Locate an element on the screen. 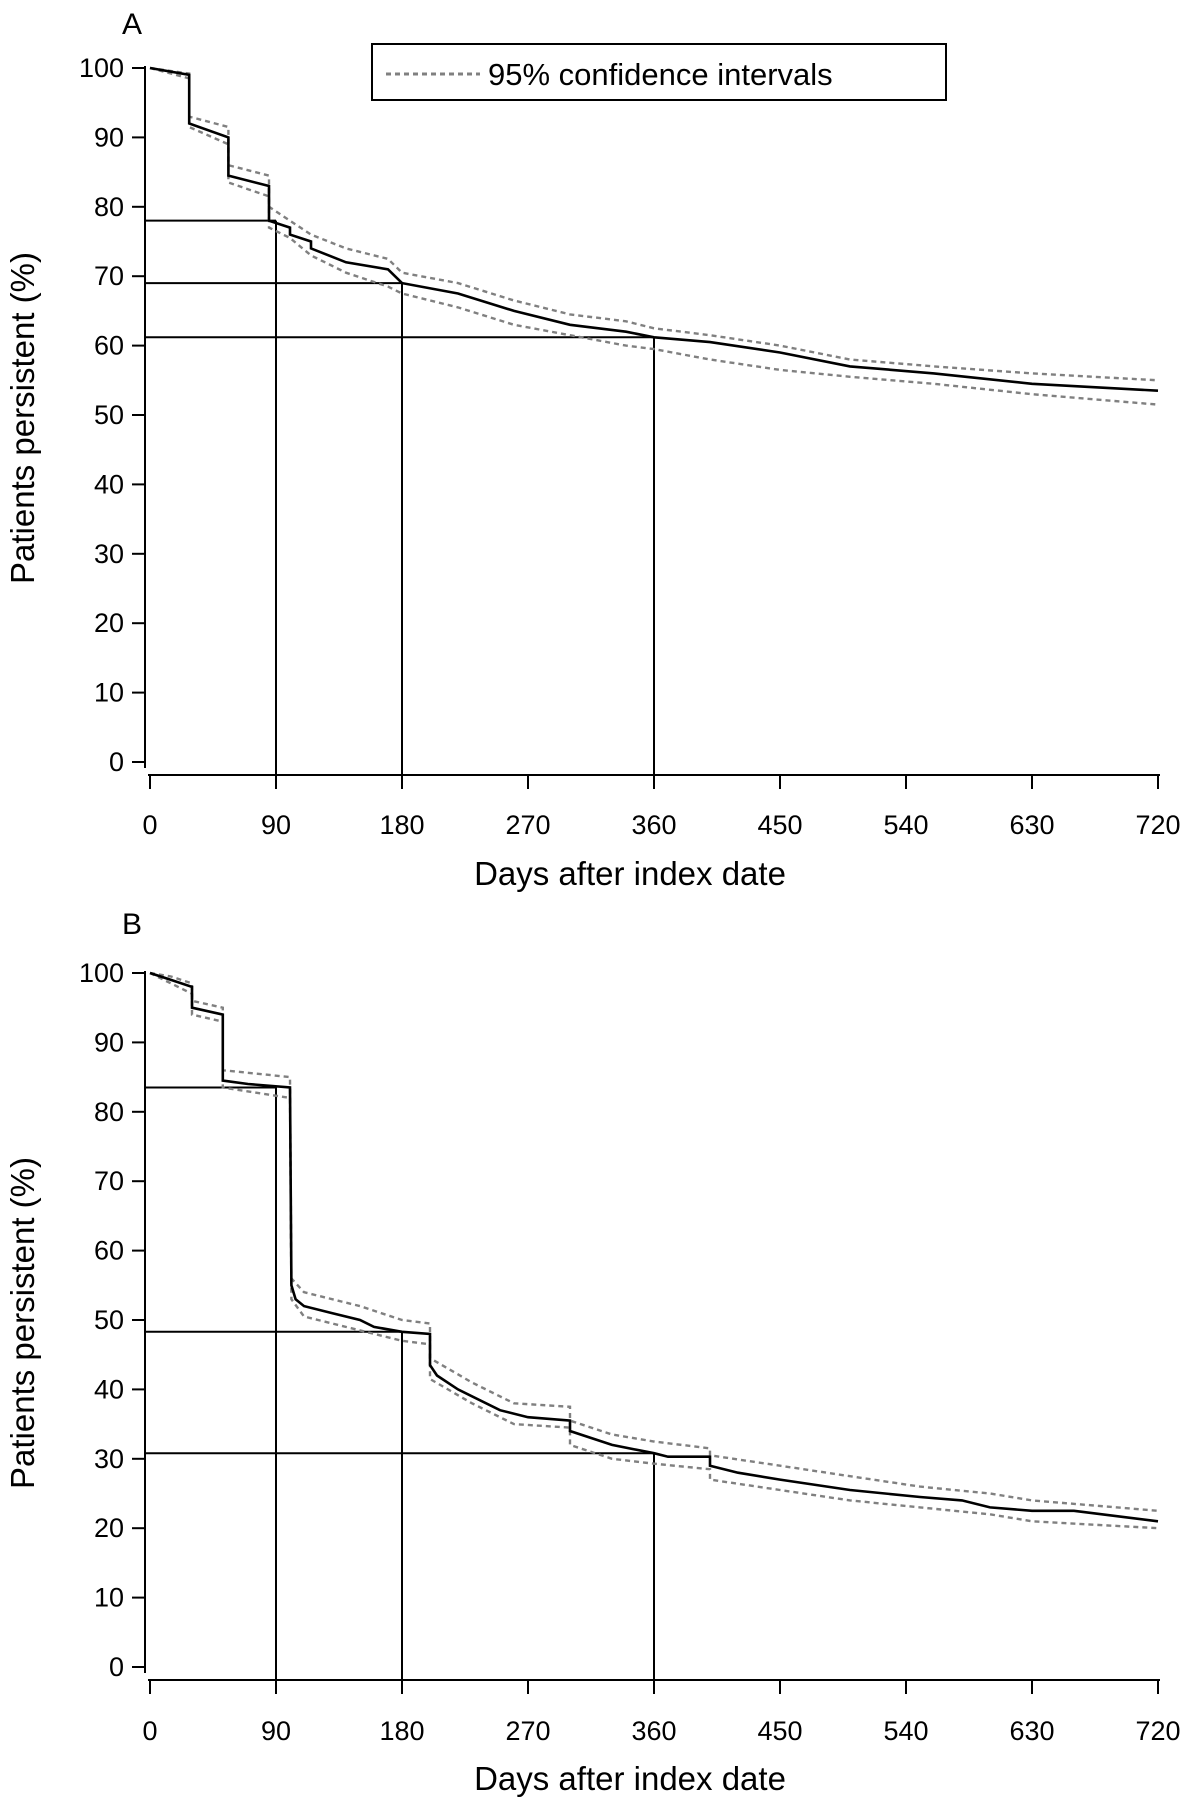 This screenshot has width=1187, height=1800. panel-label: B is located at coordinates (132, 924).